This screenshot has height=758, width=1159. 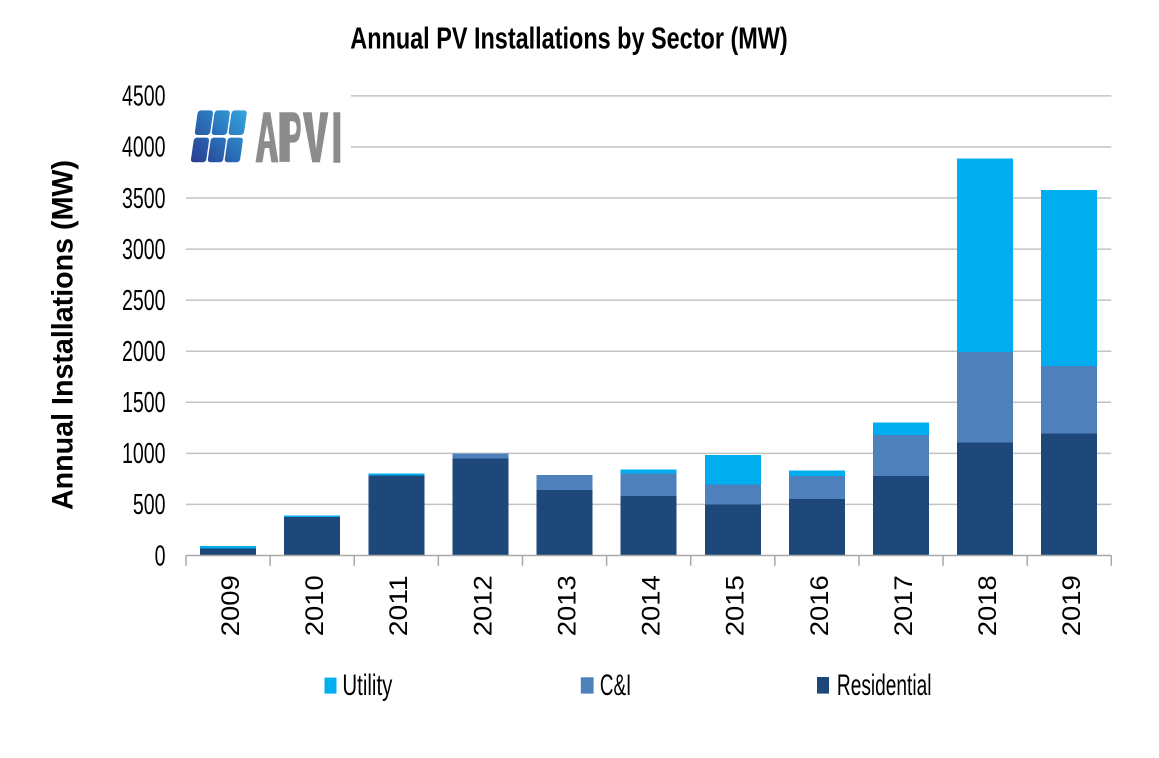 I want to click on svg-text: 2019, so click(x=1072, y=605).